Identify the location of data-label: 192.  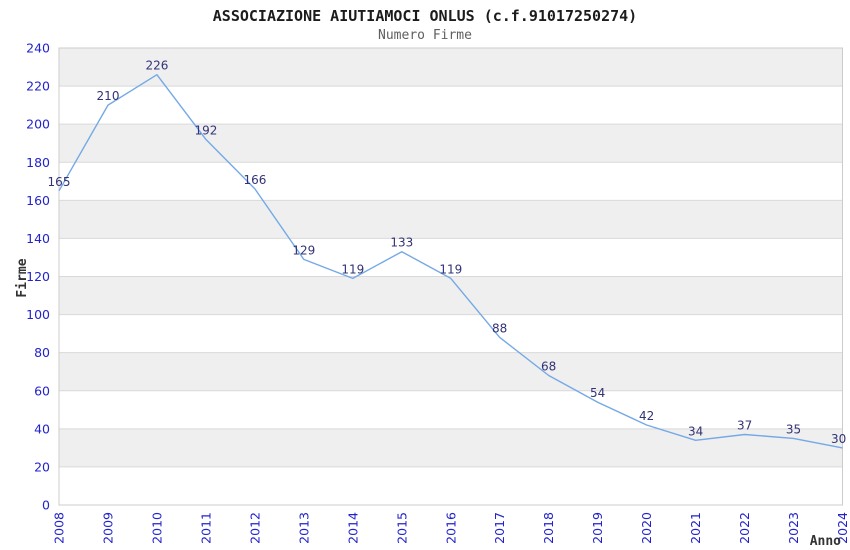
(205, 130).